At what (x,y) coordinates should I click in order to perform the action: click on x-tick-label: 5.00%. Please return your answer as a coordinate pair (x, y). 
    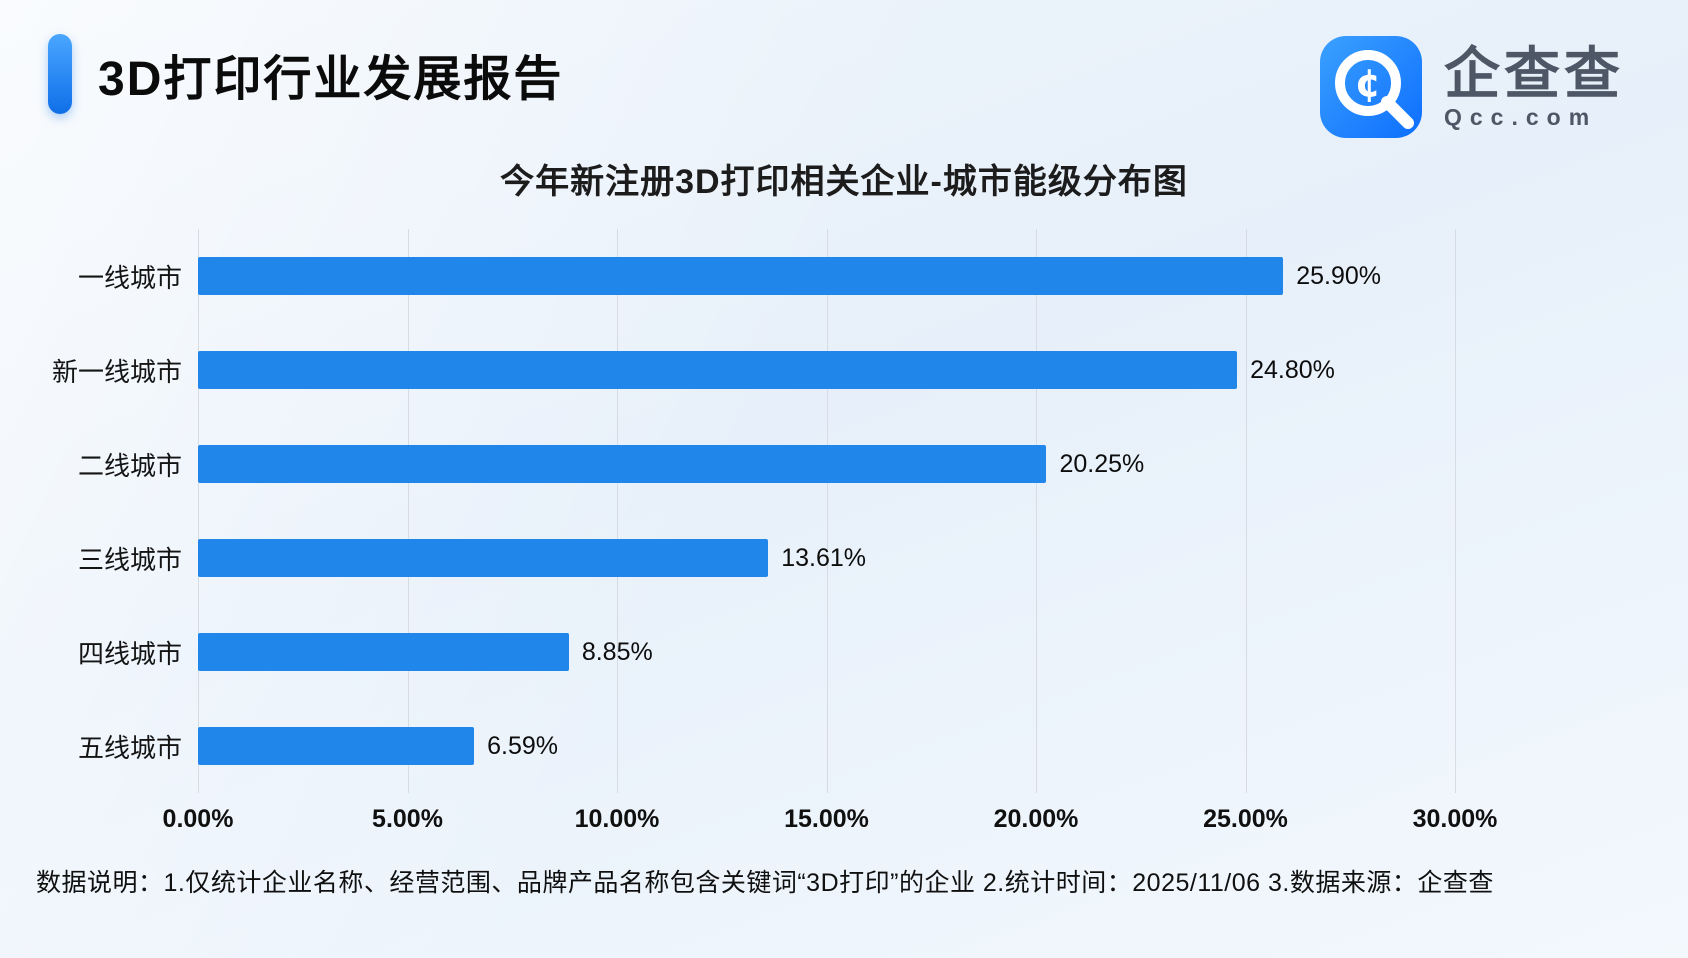
    Looking at the image, I should click on (407, 819).